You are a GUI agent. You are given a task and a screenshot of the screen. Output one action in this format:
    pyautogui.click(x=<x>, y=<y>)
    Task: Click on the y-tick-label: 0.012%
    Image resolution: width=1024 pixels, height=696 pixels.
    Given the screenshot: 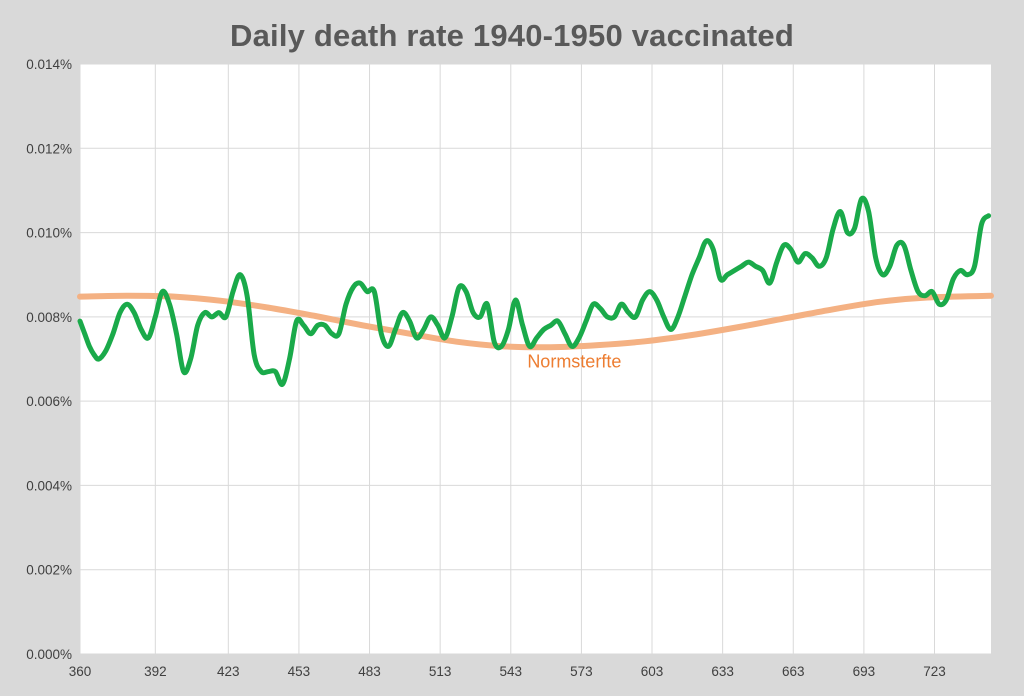 What is the action you would take?
    pyautogui.click(x=49, y=148)
    